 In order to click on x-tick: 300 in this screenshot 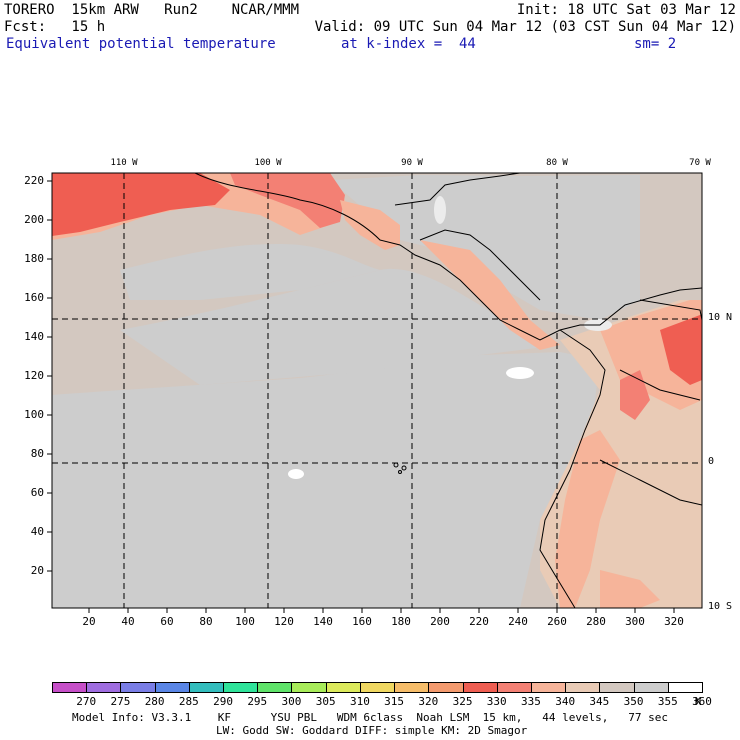, I will do `click(635, 621)`.